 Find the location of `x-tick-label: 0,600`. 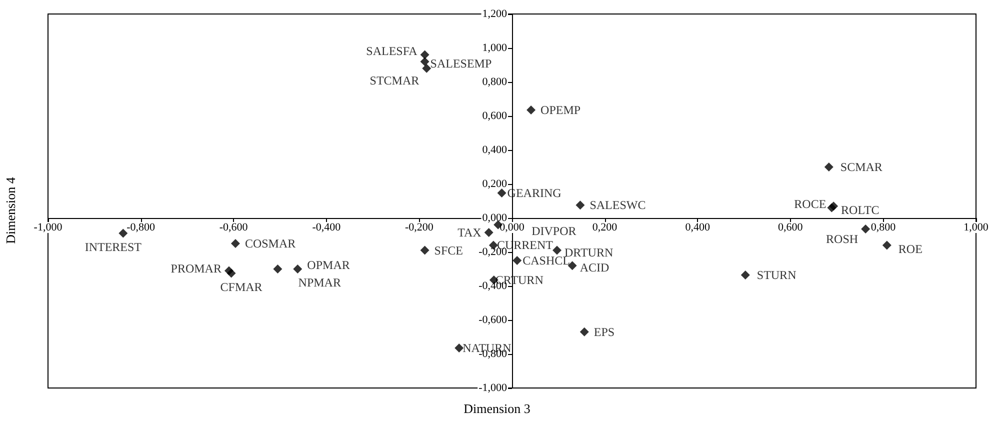

x-tick-label: 0,600 is located at coordinates (791, 228).